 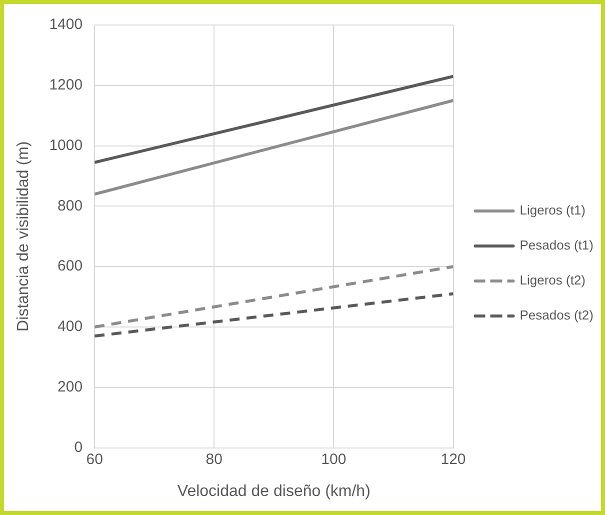 I want to click on y-tick-label: 1400, so click(x=66, y=25).